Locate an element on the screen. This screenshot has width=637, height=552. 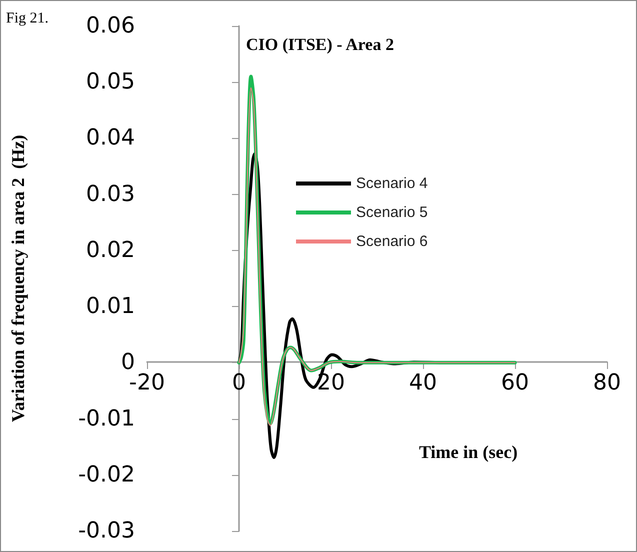
y-tick-label: 0.05 is located at coordinates (110, 82).